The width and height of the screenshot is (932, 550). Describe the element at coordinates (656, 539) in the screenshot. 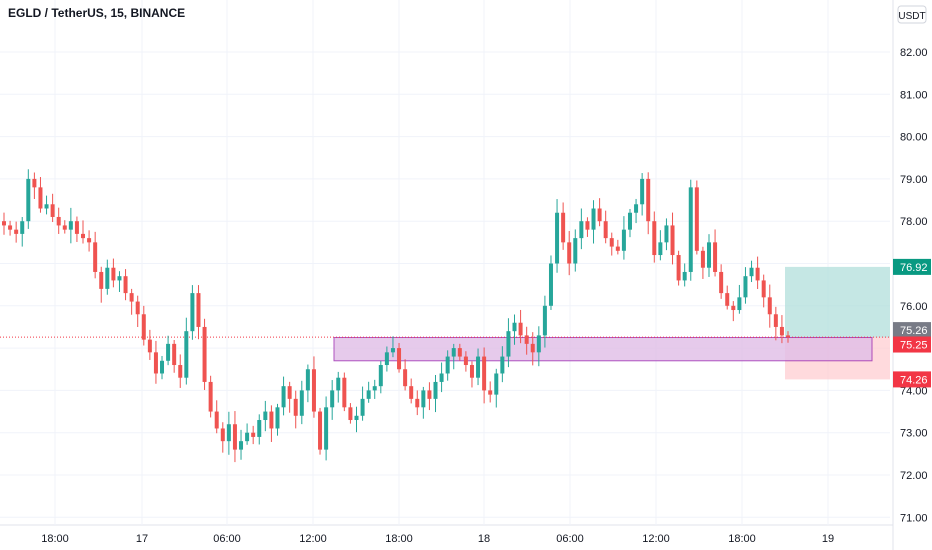

I see `time-tick-label: 12:00` at that location.